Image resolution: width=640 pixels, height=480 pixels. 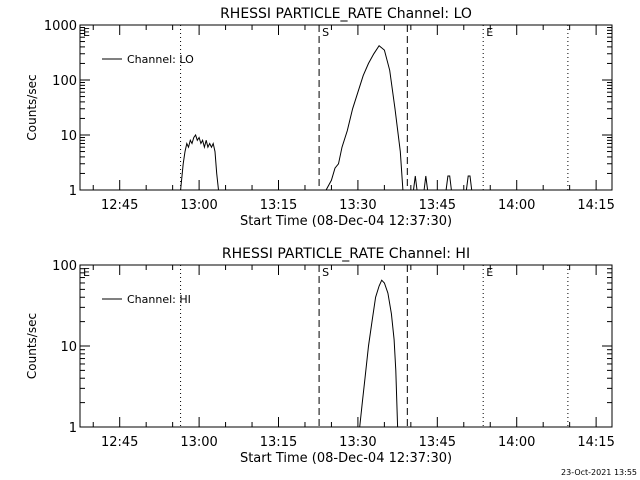 What do you see at coordinates (160, 59) in the screenshot?
I see `legend-label: Channel: LO` at bounding box center [160, 59].